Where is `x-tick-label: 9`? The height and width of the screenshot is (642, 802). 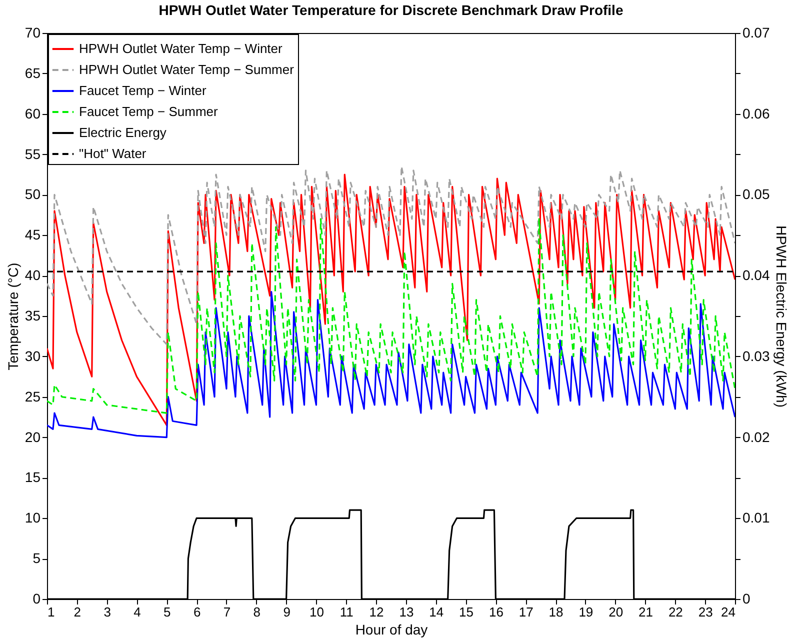 x-tick-label: 9 is located at coordinates (286, 612).